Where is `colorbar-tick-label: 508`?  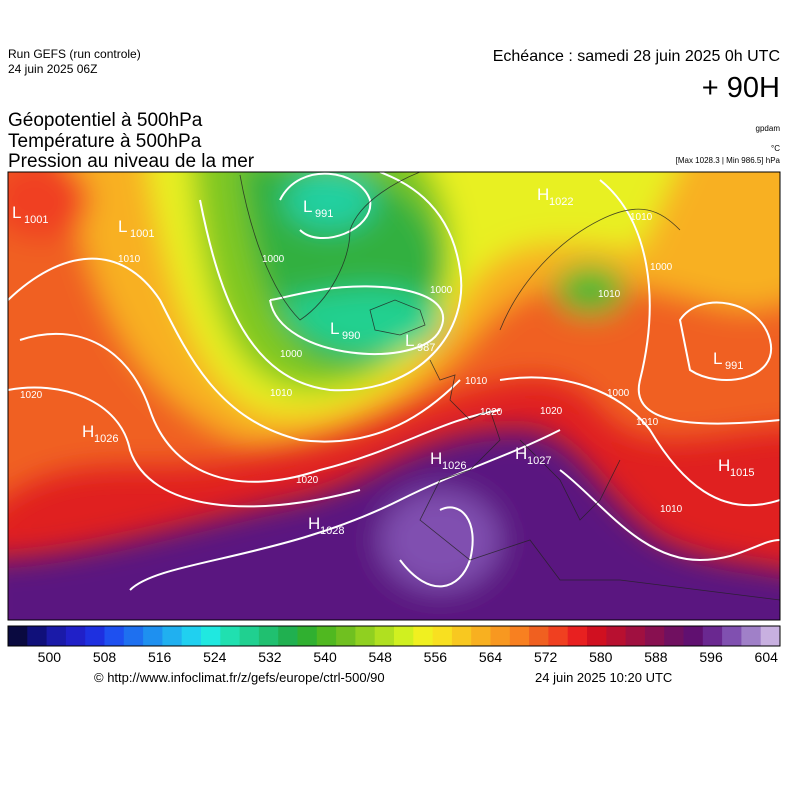 colorbar-tick-label: 508 is located at coordinates (105, 657).